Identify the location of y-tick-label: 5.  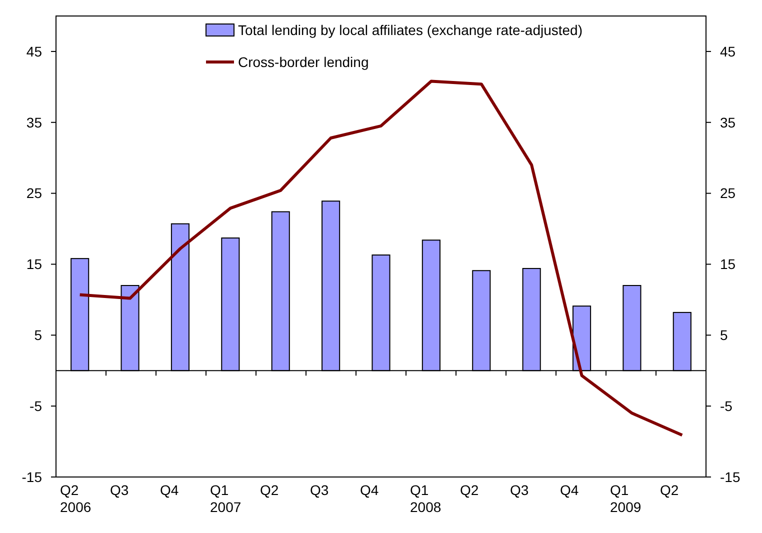
(38, 335).